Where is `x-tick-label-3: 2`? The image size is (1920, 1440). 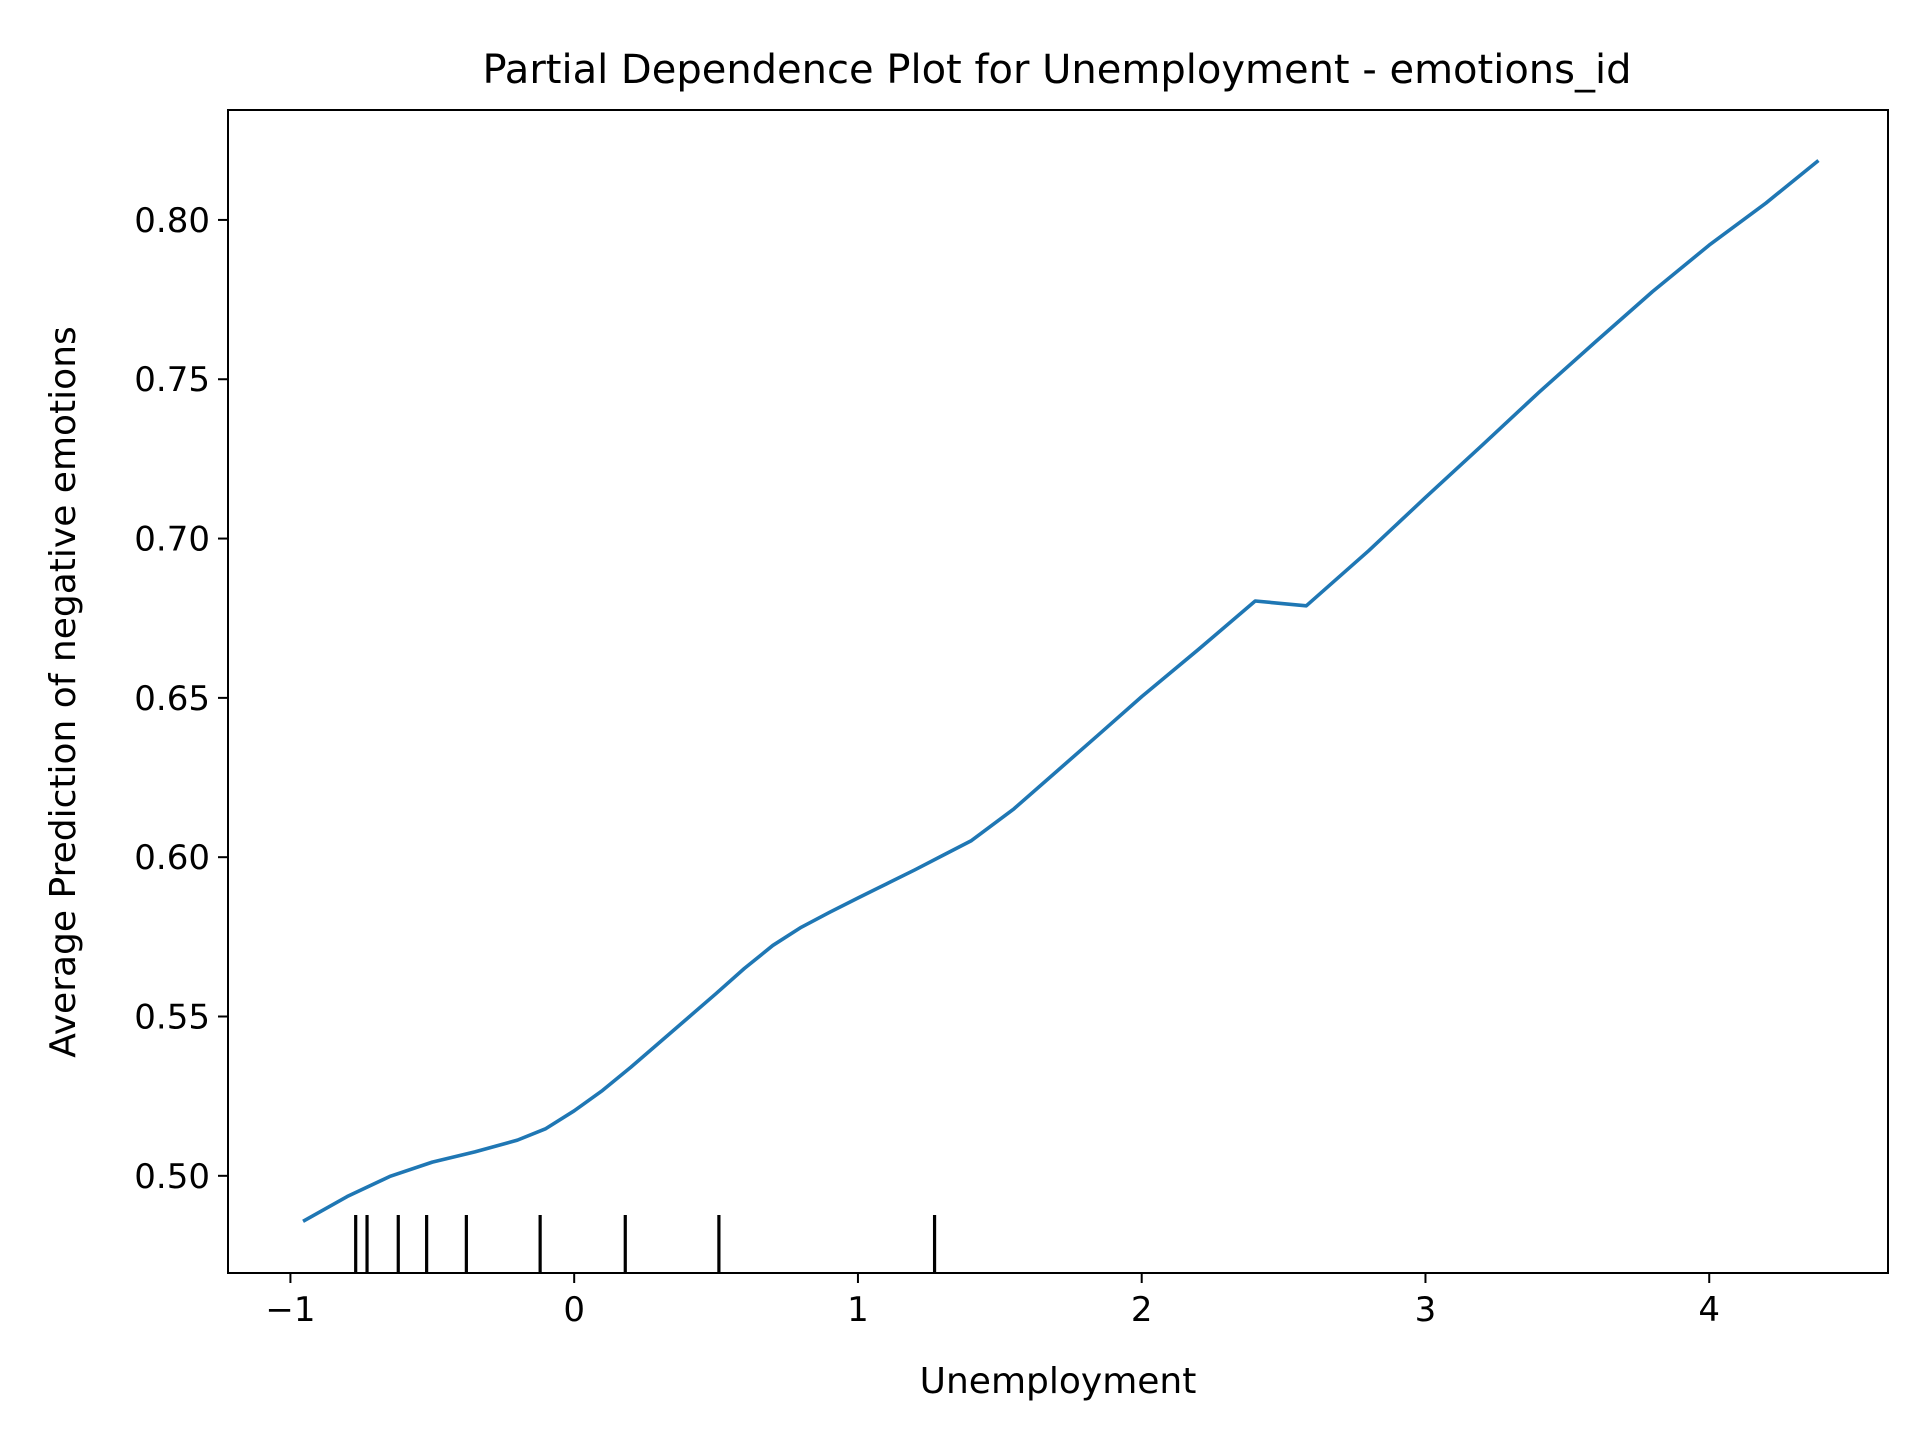 x-tick-label-3: 2 is located at coordinates (1142, 1310).